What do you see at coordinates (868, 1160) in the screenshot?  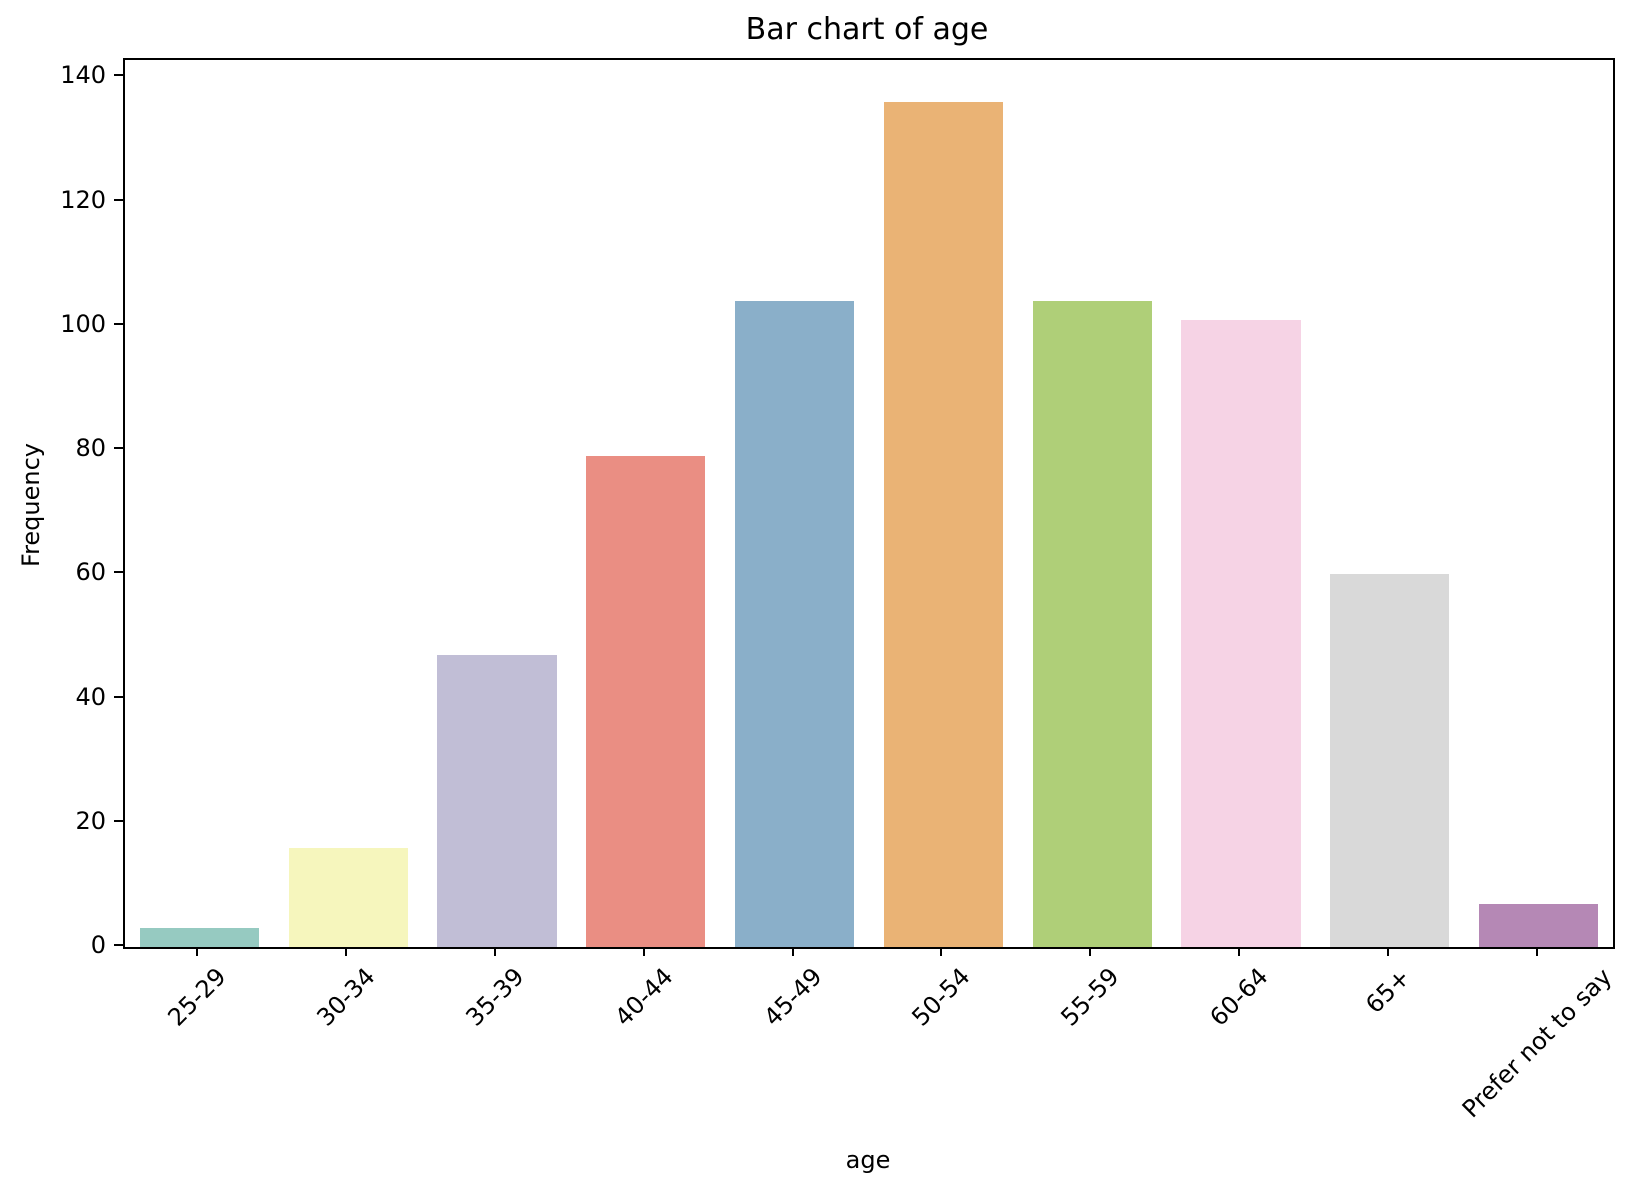 I see `x-axis-label: age` at bounding box center [868, 1160].